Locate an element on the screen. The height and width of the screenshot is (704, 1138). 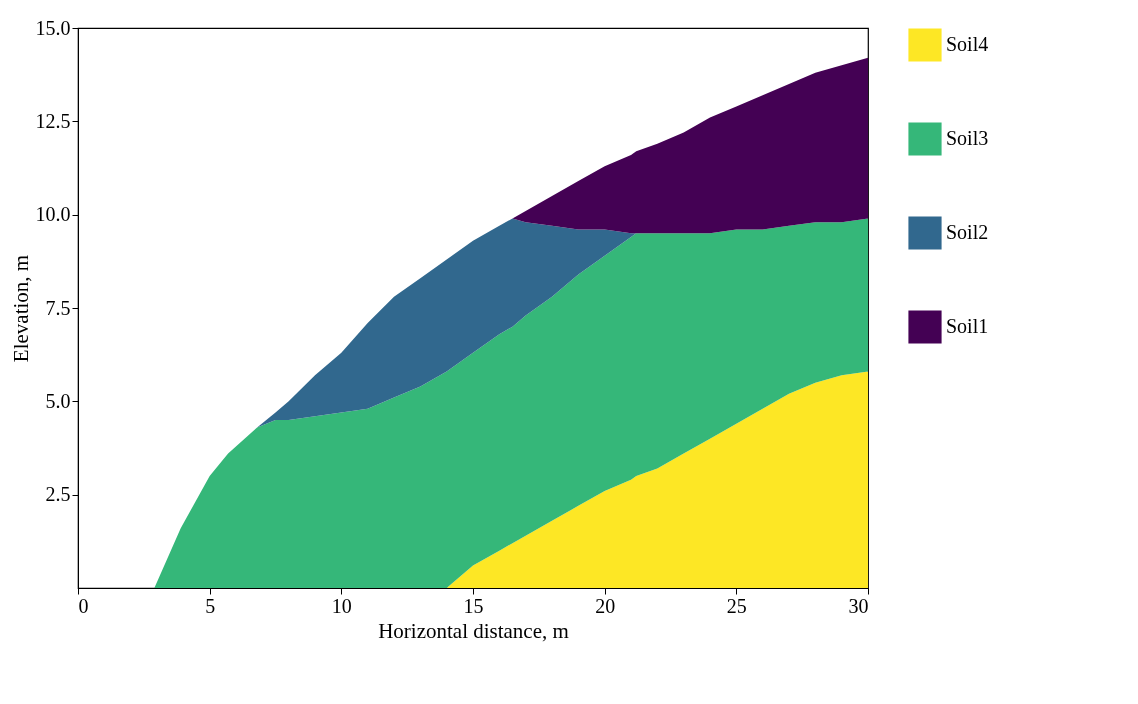
x-tick-label: 25 is located at coordinates (736, 605).